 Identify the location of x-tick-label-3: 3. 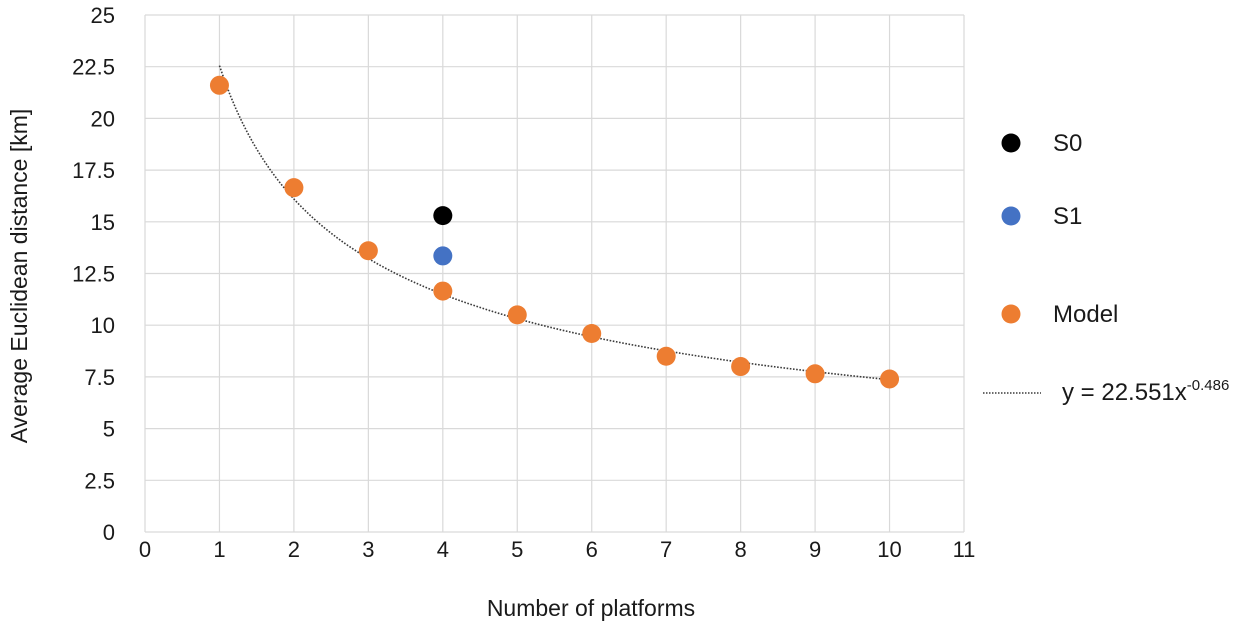
(368, 549).